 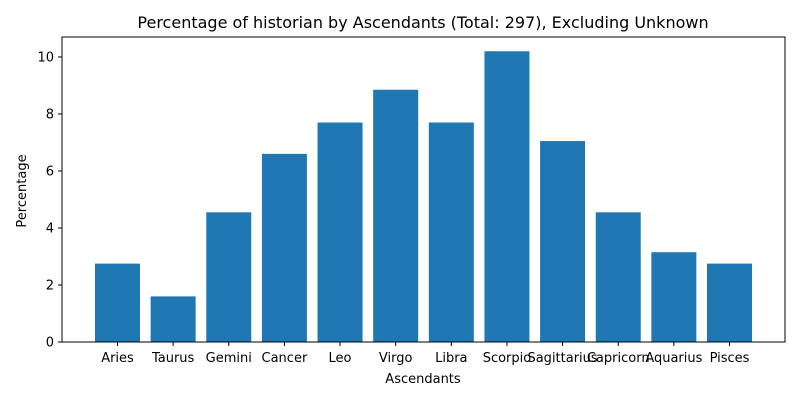 What do you see at coordinates (229, 277) in the screenshot?
I see `bar-gemini` at bounding box center [229, 277].